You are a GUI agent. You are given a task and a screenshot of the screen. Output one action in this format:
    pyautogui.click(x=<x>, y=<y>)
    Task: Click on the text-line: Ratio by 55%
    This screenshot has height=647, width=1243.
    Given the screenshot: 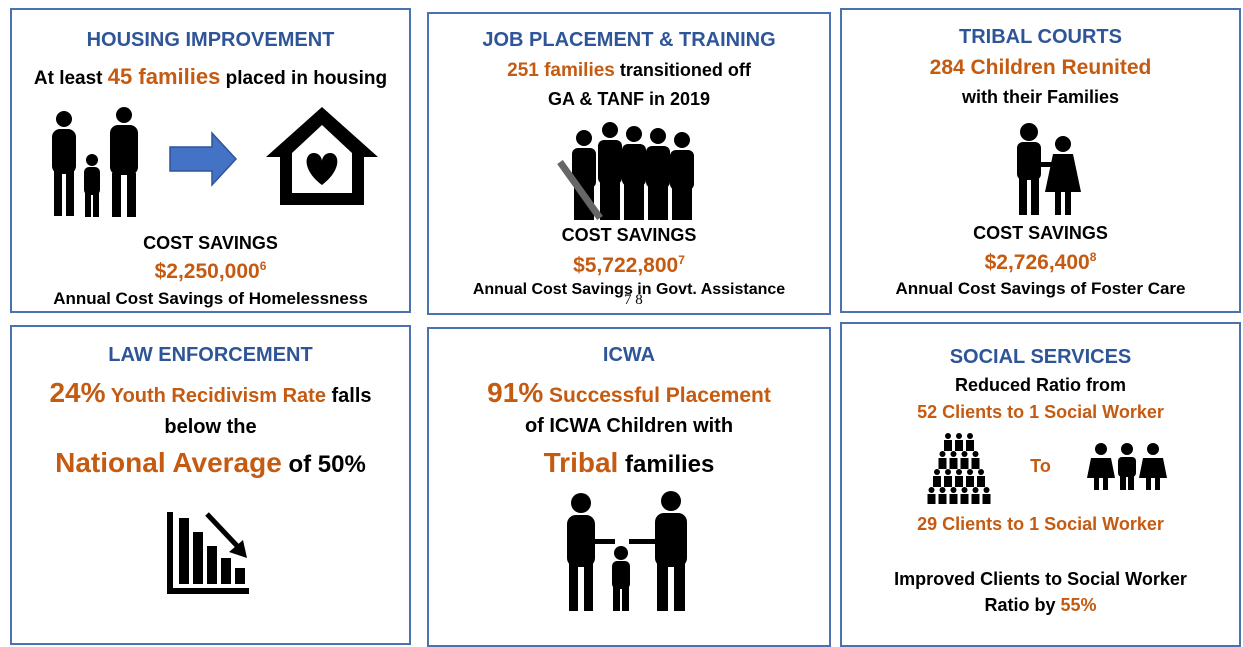 What is the action you would take?
    pyautogui.click(x=1040, y=605)
    